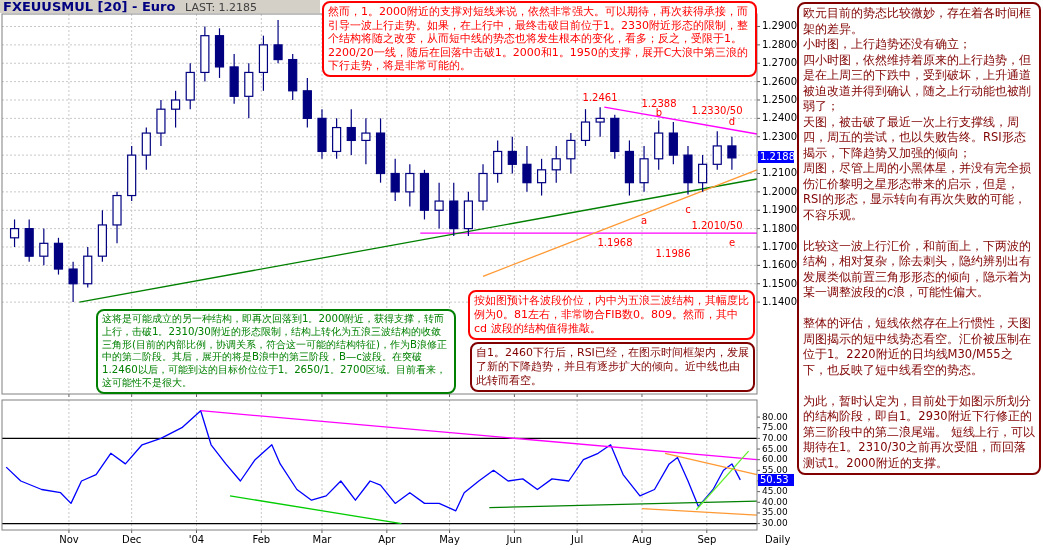 Image resolution: width=1043 pixels, height=550 pixels. Describe the element at coordinates (615, 242) in the screenshot. I see `annotation: 1.1968` at that location.